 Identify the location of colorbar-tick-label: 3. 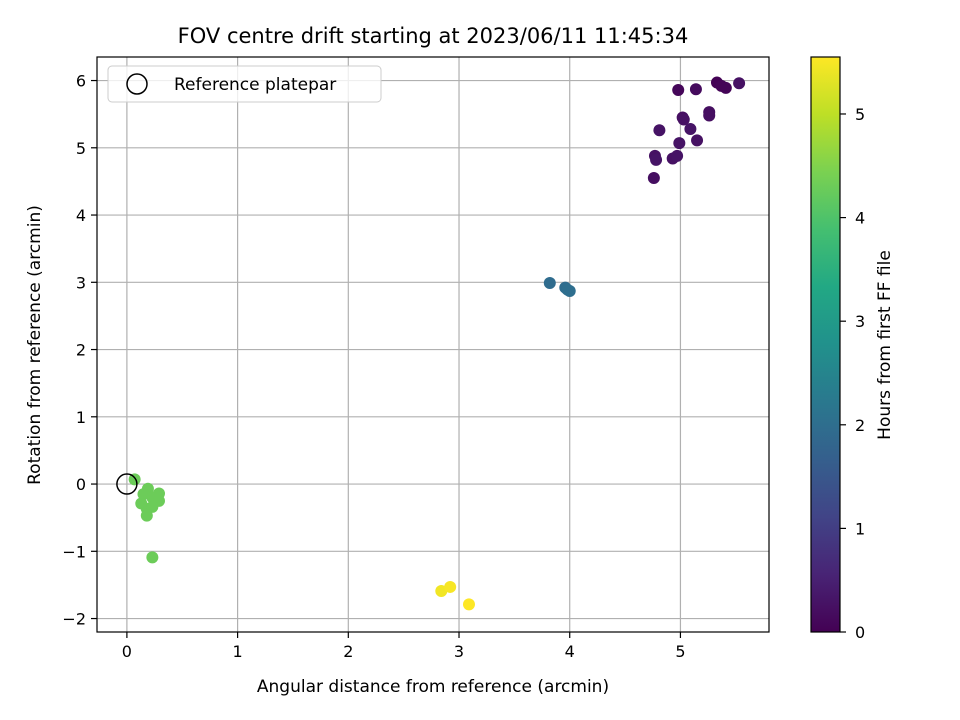
(860, 321).